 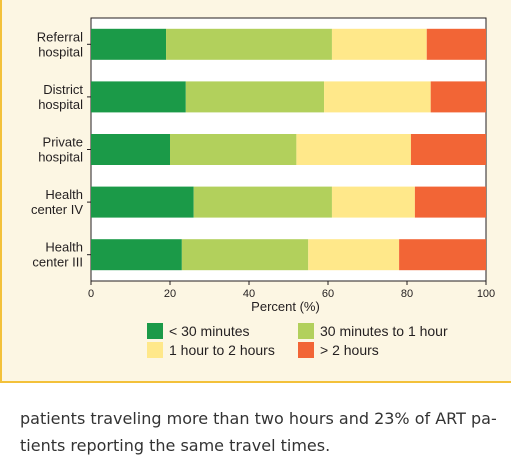 What do you see at coordinates (486, 294) in the screenshot?
I see `x-tick-label-6: 100` at bounding box center [486, 294].